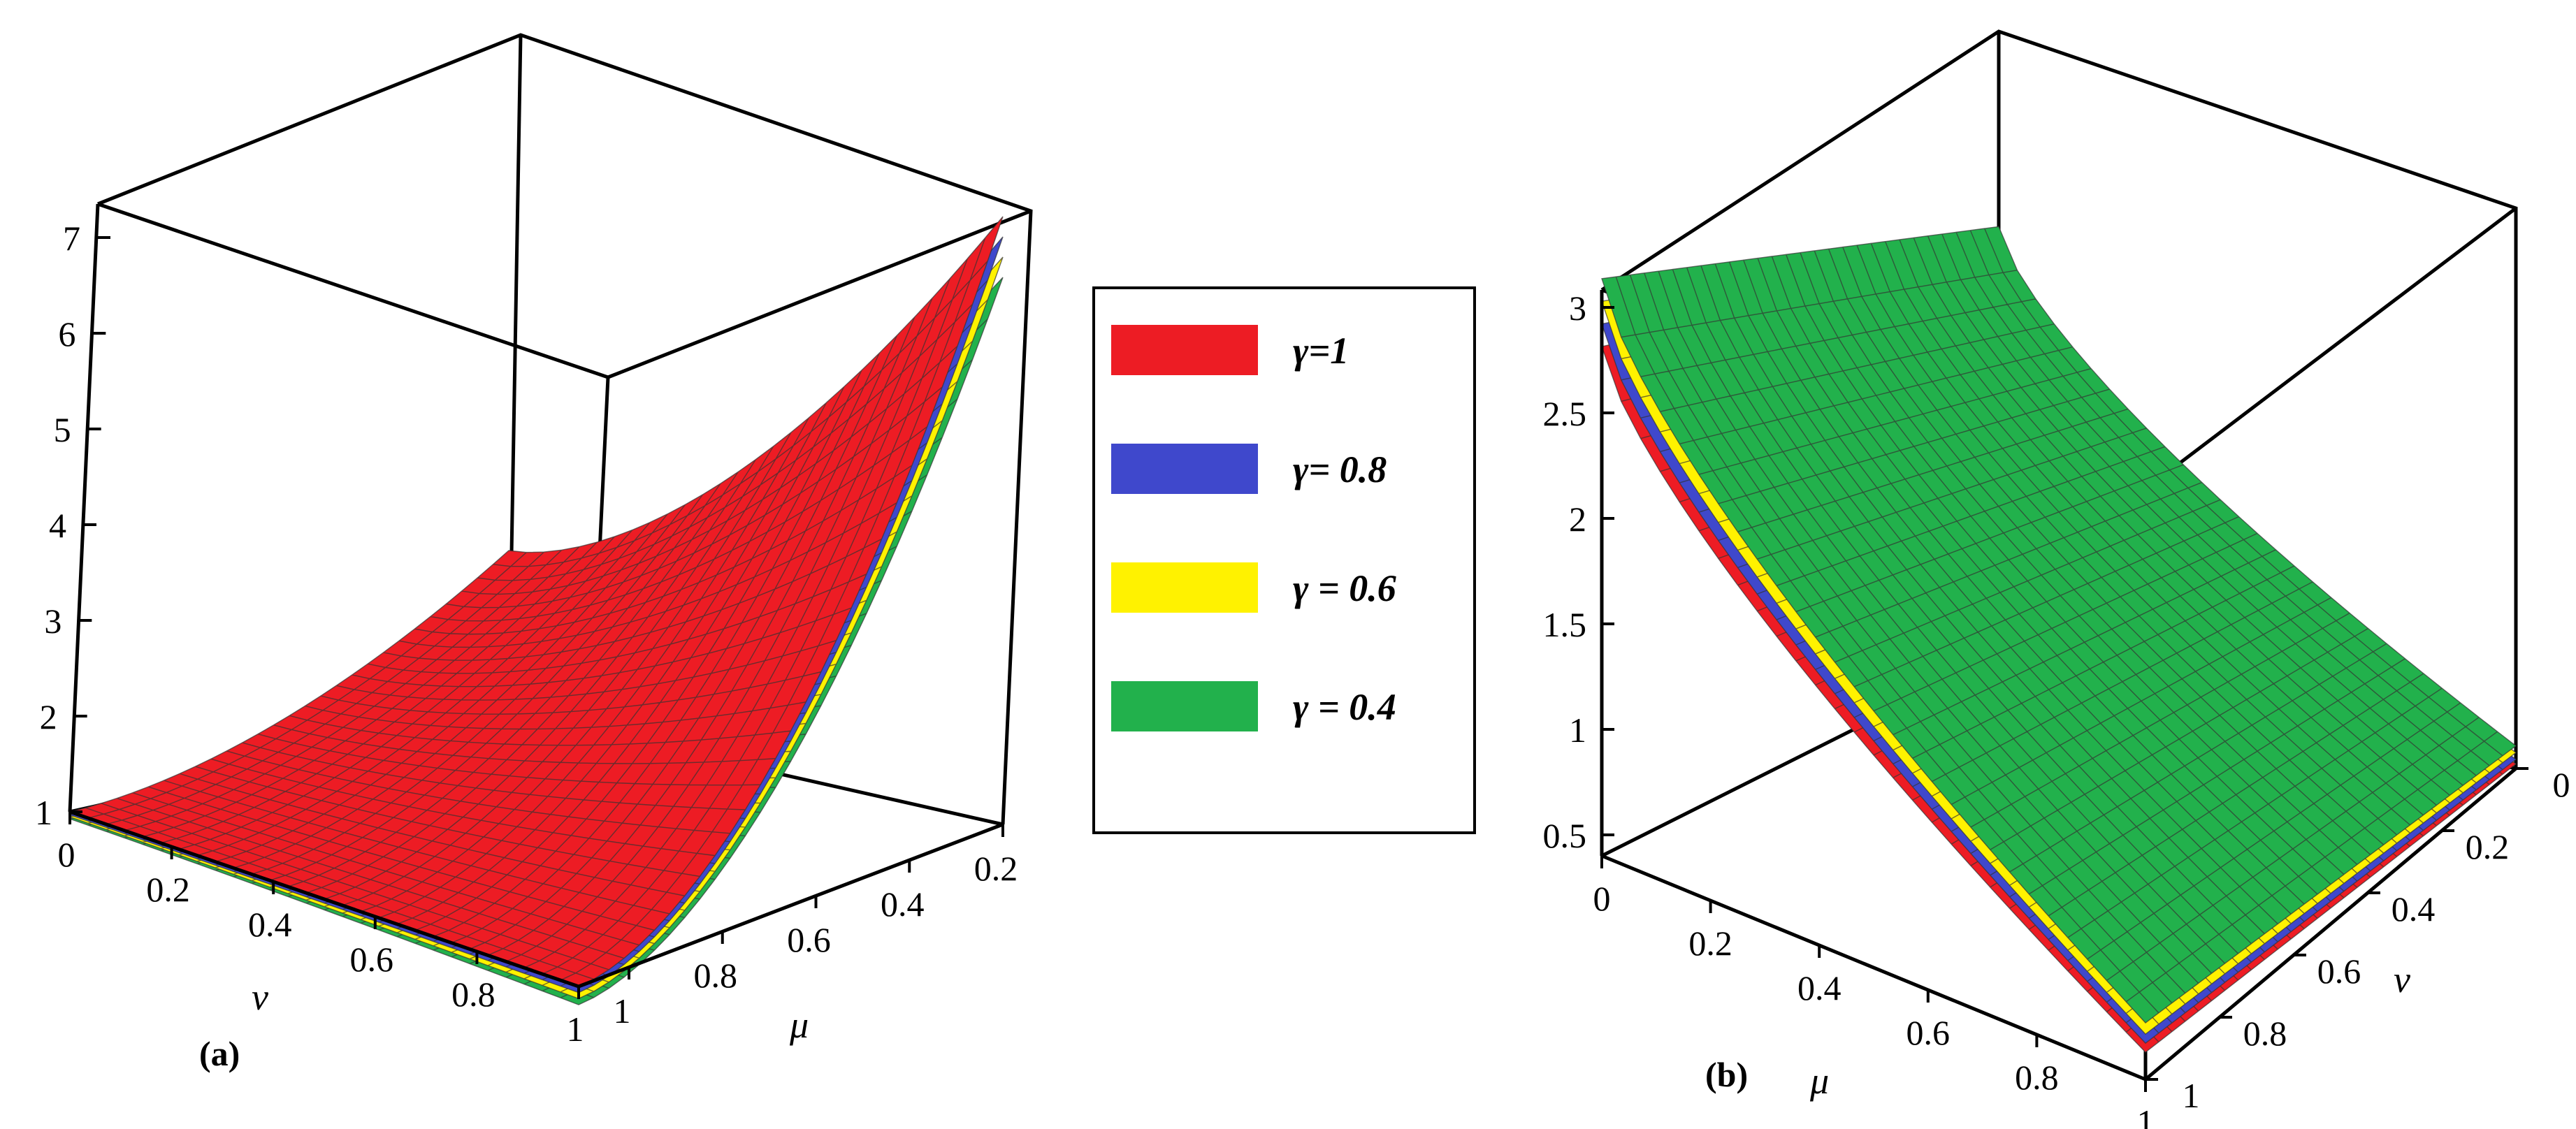 This screenshot has width=2576, height=1129. Describe the element at coordinates (2414, 909) in the screenshot. I see `b-y-tick-label-3: 0.4` at that location.